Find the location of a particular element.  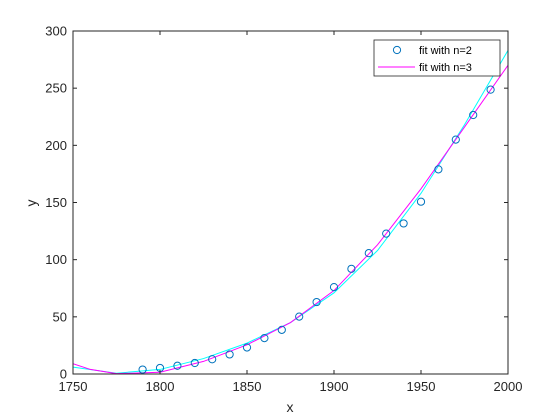

y-tick-label: 0 is located at coordinates (63, 374).